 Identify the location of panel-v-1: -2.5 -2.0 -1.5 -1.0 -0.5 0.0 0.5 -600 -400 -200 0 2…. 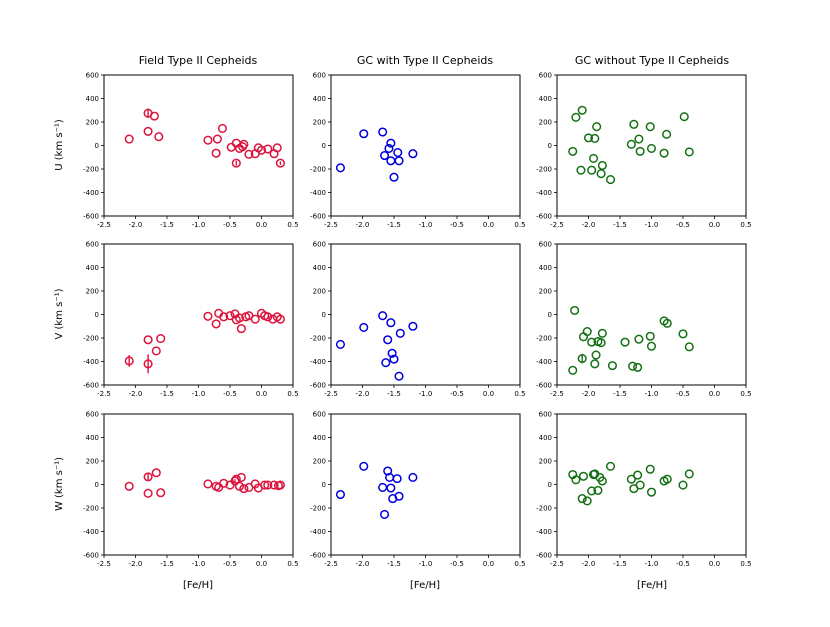
(190, 320).